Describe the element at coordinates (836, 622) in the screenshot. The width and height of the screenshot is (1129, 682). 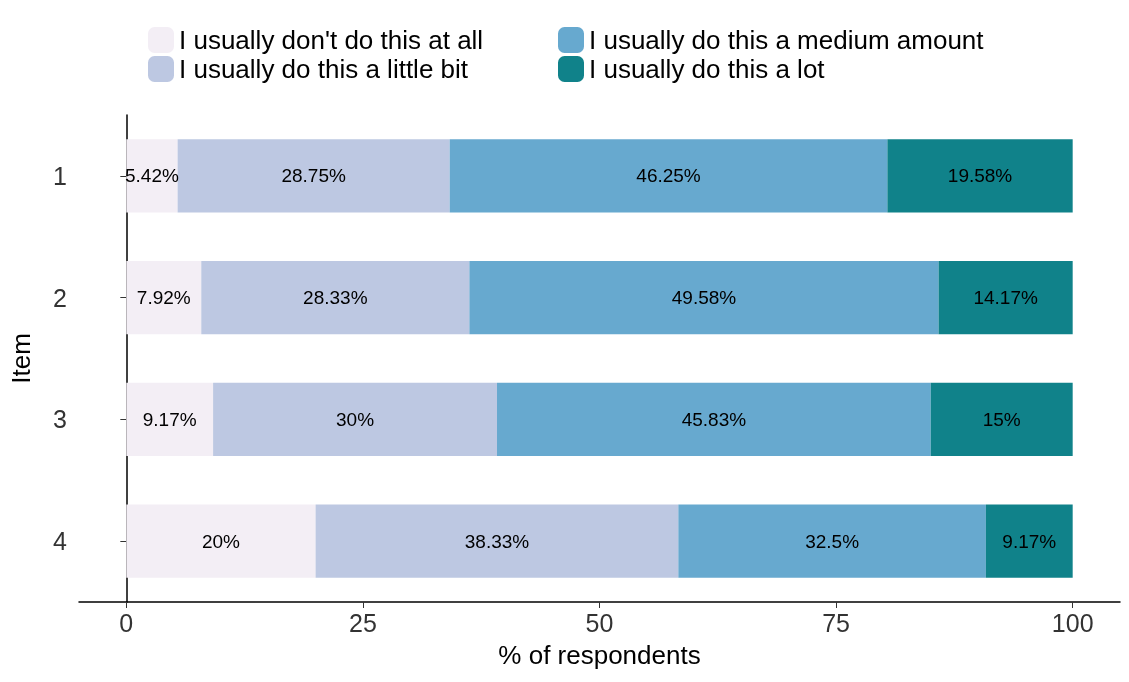
I see `x-tick-label: 75` at that location.